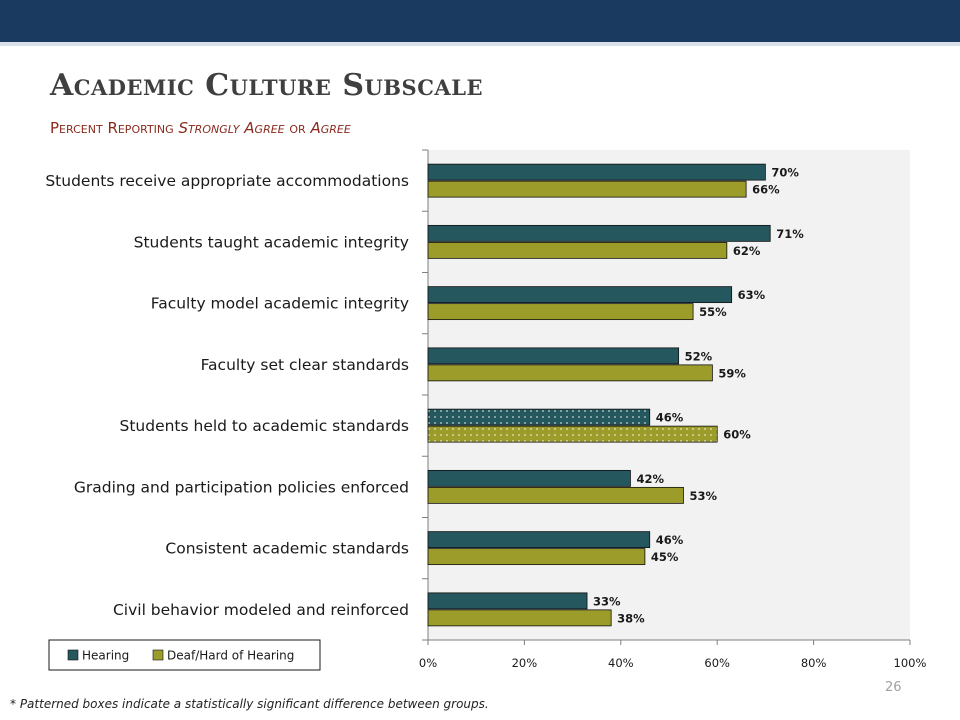 The image size is (960, 720). What do you see at coordinates (766, 190) in the screenshot?
I see `data-label: 66%` at bounding box center [766, 190].